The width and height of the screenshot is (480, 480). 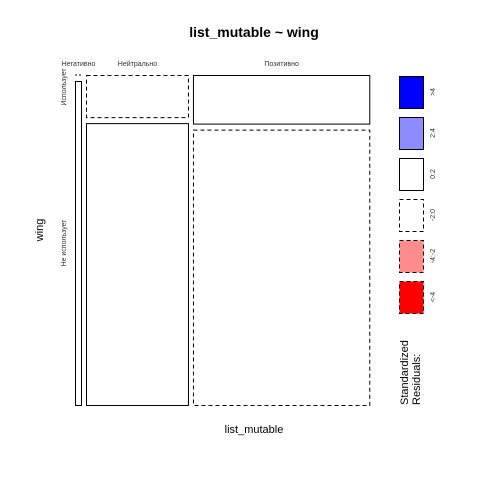 I want to click on legend-title-line-0: Standardized, so click(x=405, y=372).